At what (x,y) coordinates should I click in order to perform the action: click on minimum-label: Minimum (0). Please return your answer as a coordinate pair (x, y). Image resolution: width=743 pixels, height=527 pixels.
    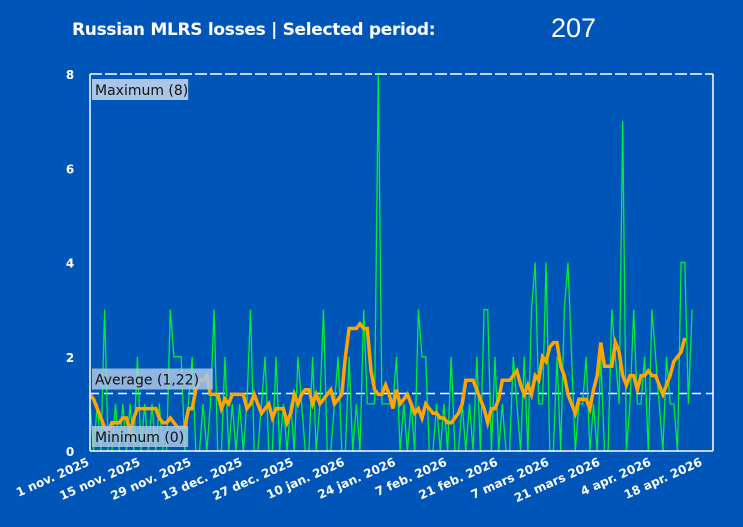
    Looking at the image, I should click on (139, 438).